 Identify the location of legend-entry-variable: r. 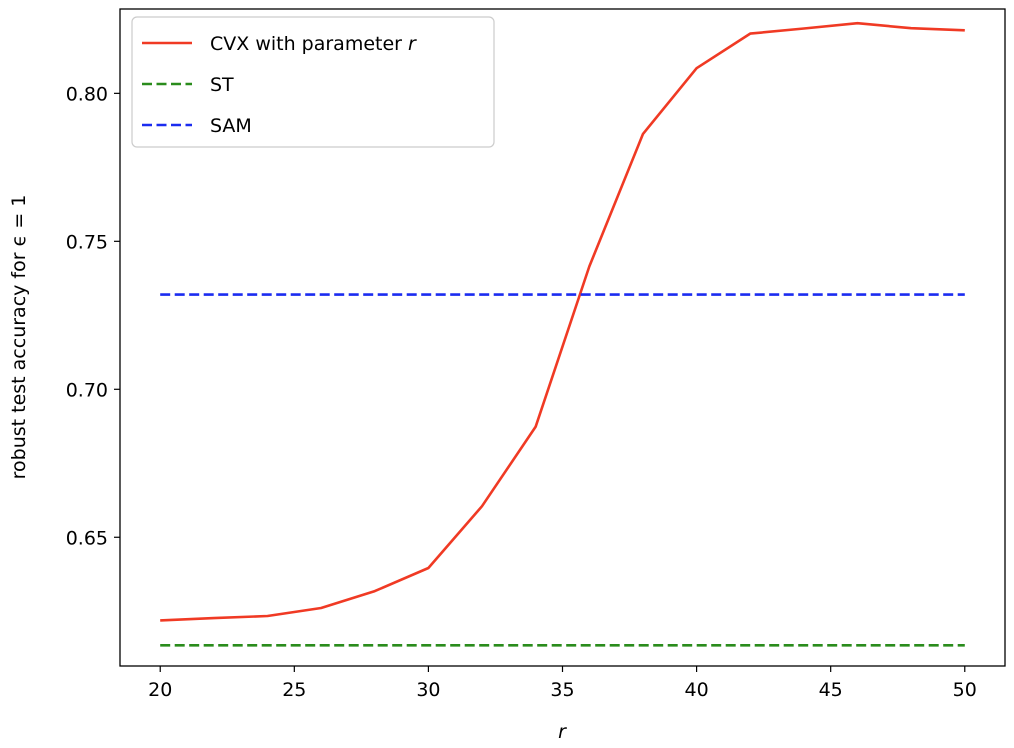
(412, 44).